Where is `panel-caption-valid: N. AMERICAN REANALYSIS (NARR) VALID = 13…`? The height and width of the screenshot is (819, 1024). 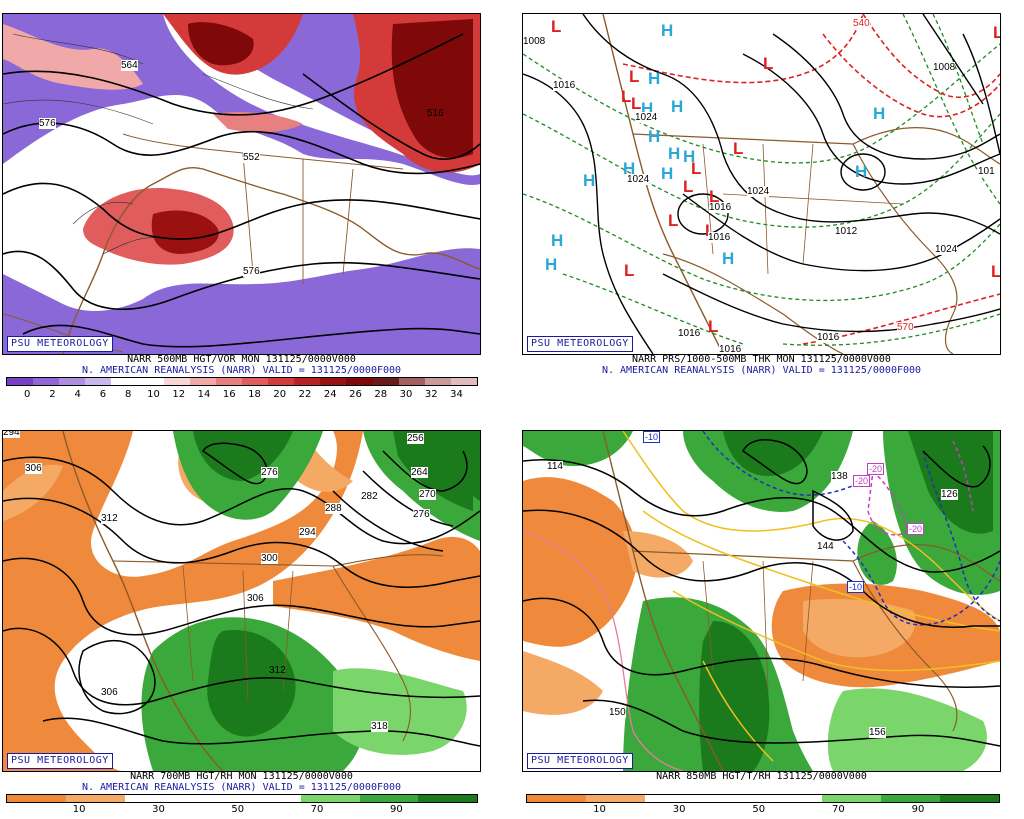
panel-caption-valid: N. AMERICAN REANALYSIS (NARR) VALID = 13… is located at coordinates (241, 370).